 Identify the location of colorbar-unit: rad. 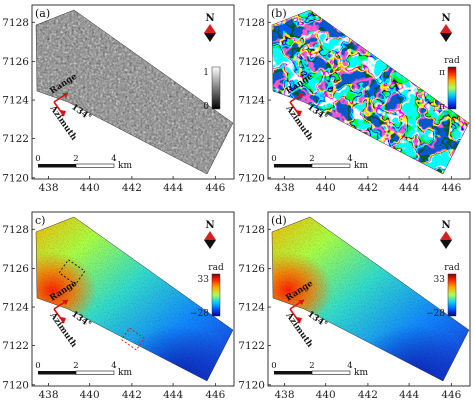
(452, 61).